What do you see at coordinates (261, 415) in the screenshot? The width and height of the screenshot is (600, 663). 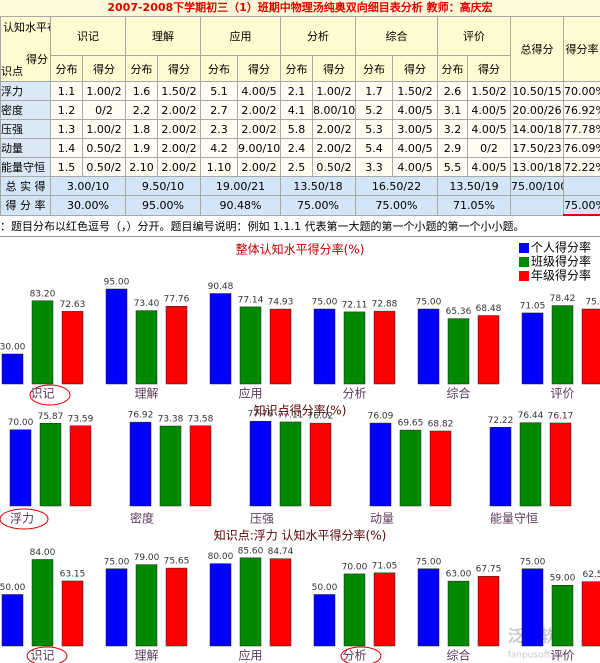 I see `value-label: 77.78` at bounding box center [261, 415].